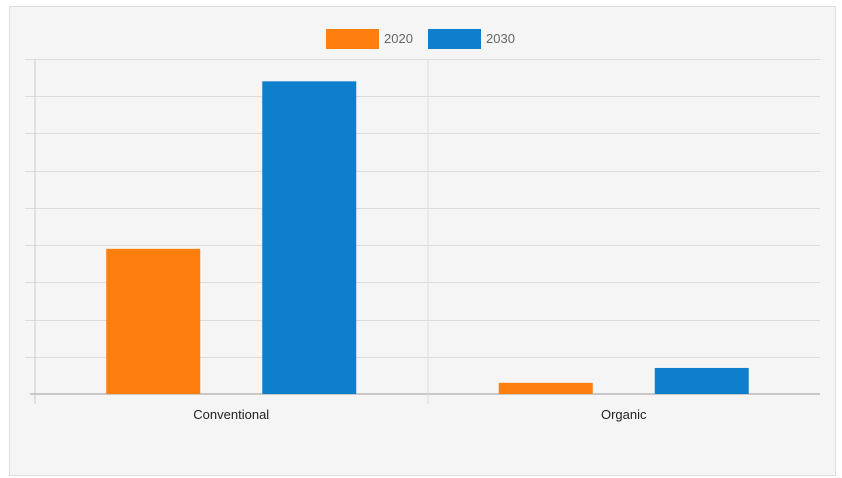 This screenshot has width=842, height=478. I want to click on x-tick-labels: Conventional Organic, so click(420, 414).